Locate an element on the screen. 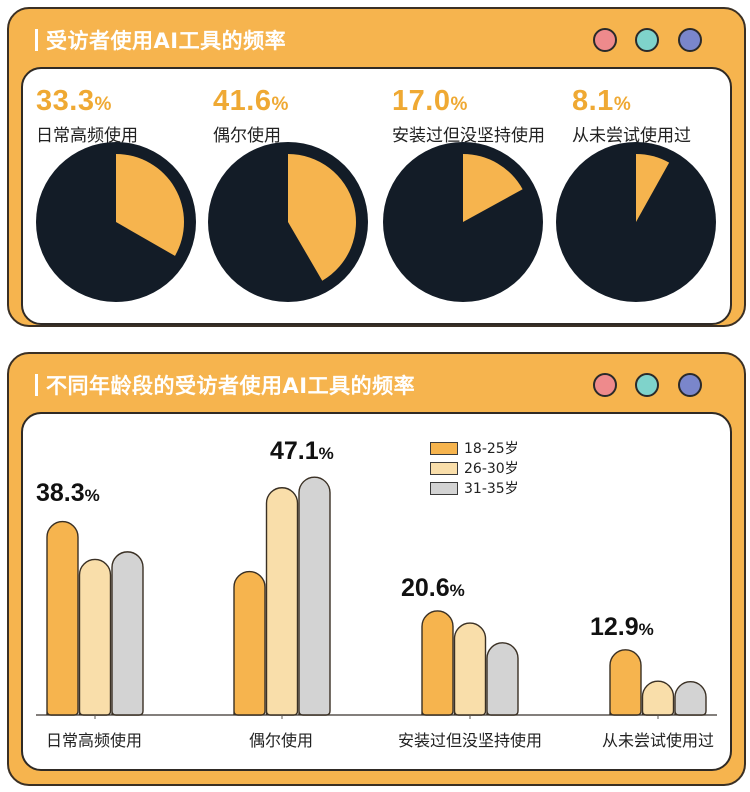 Image resolution: width=750 pixels, height=792 pixels. bar-value-label: 12.9% is located at coordinates (622, 627).